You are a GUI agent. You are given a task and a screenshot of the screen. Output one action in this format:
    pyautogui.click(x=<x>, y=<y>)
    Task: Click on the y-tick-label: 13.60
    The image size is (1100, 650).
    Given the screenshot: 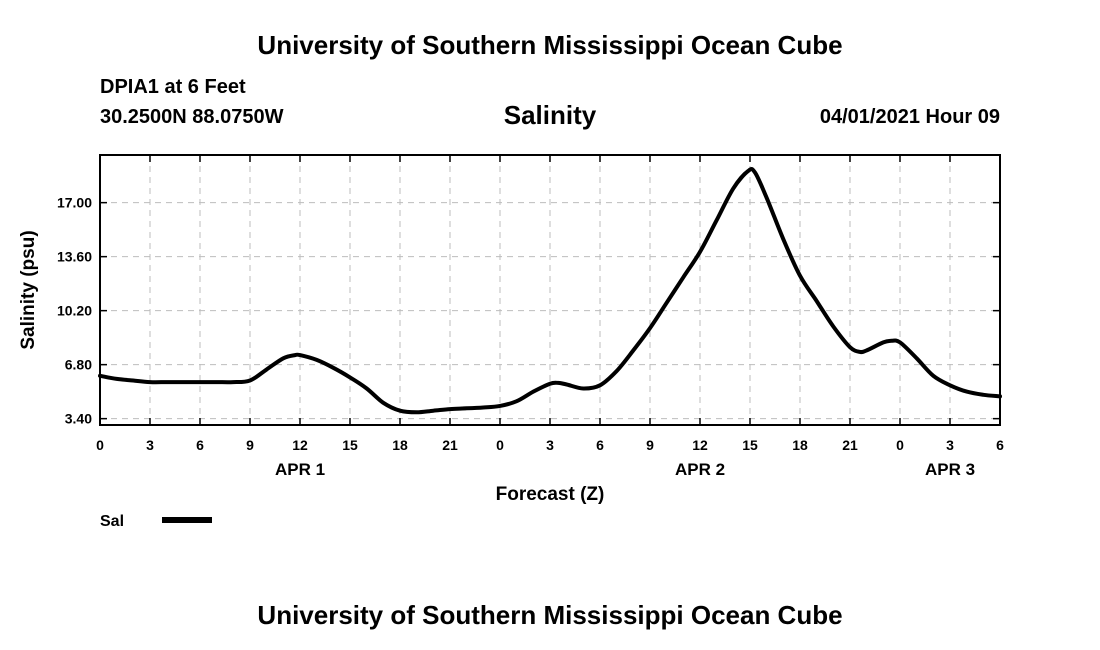 What is the action you would take?
    pyautogui.click(x=74, y=257)
    